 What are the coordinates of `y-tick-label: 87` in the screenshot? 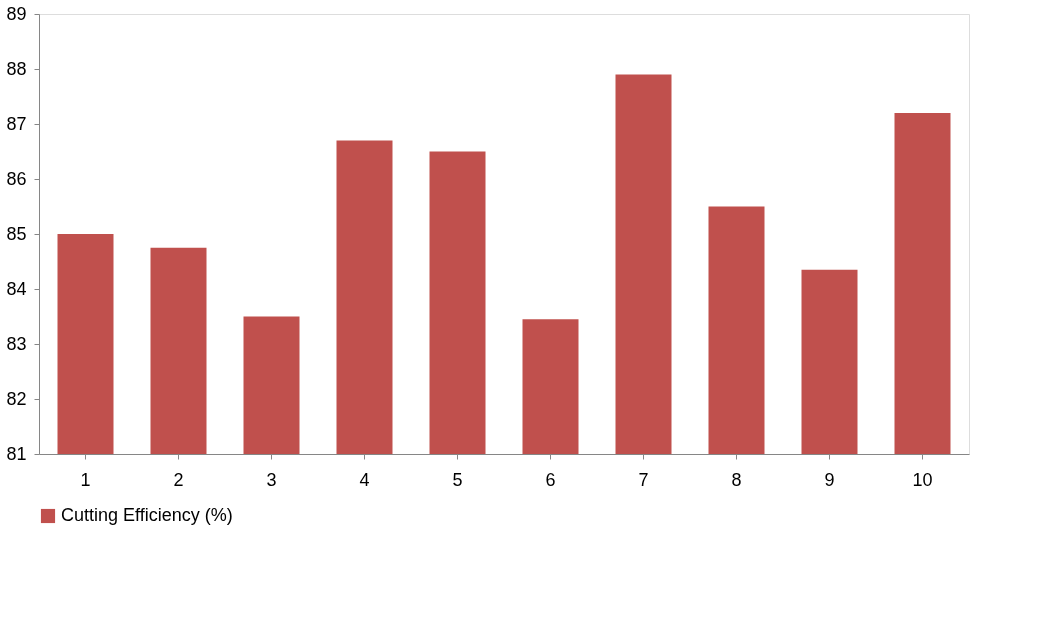 It's located at (16, 123).